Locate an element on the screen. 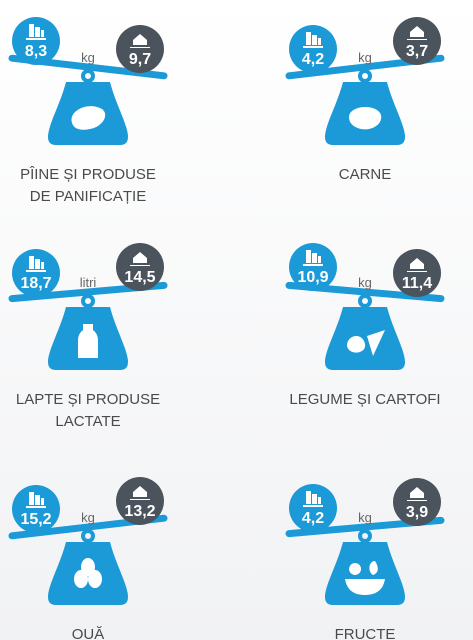 This screenshot has width=473, height=640. rural-value: 14,5 is located at coordinates (139, 277).